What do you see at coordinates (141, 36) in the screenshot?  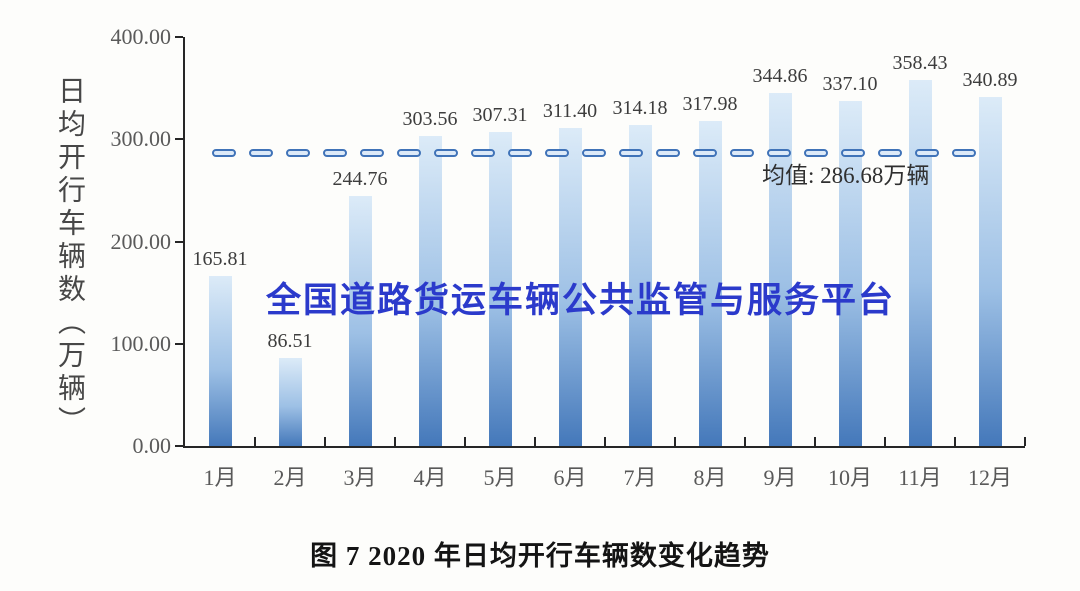 I see `y-tick-label: 400.00` at bounding box center [141, 36].